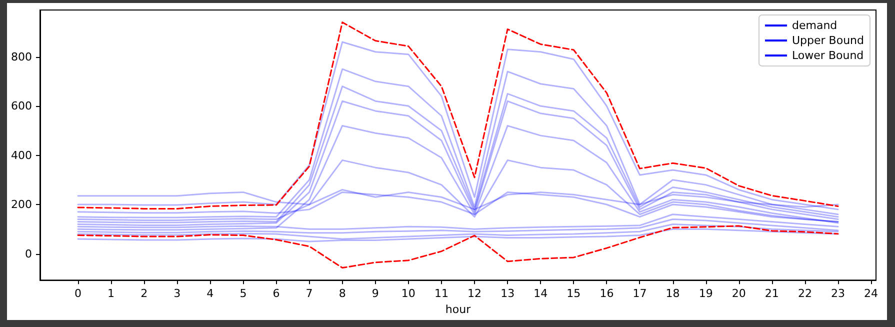 The width and height of the screenshot is (895, 327). What do you see at coordinates (771, 293) in the screenshot?
I see `x-tick-label: 21` at bounding box center [771, 293].